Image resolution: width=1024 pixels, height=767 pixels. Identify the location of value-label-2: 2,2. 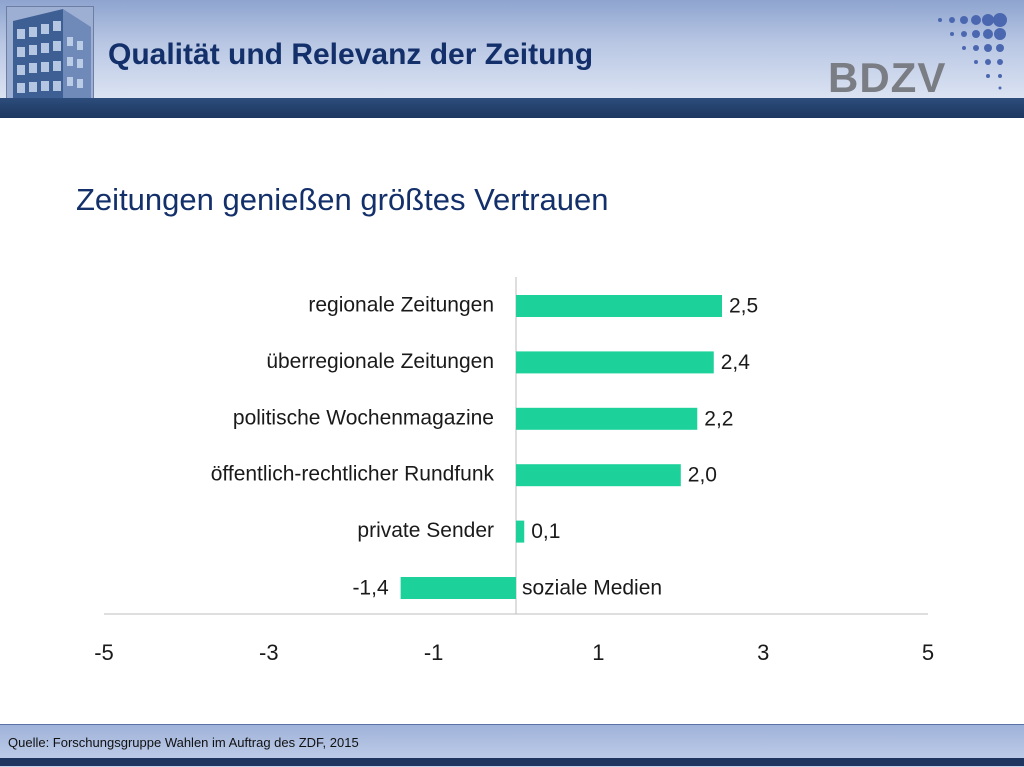
(718, 418).